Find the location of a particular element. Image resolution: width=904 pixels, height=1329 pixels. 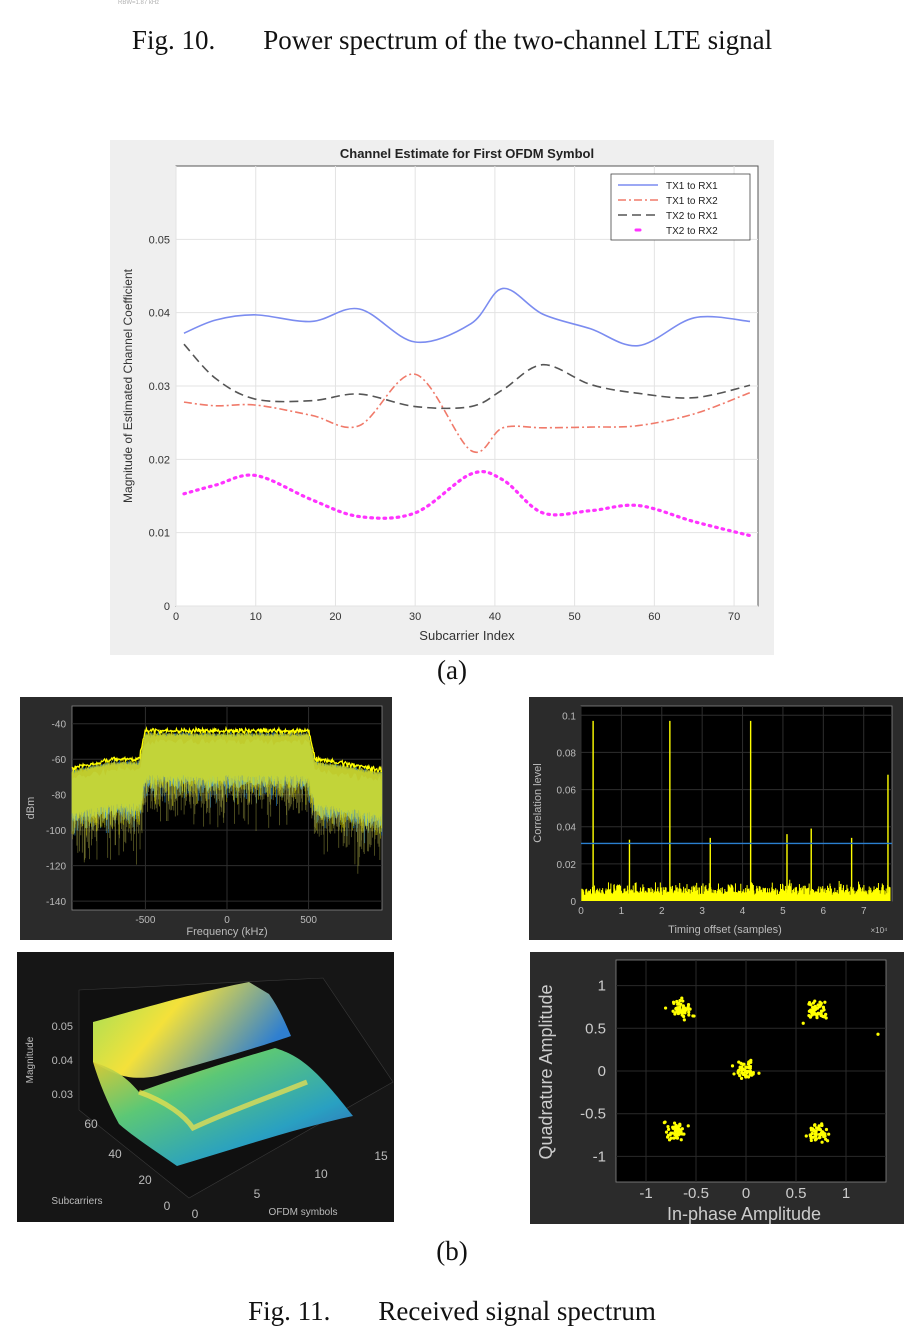

spectrum-ylabel: dBm is located at coordinates (31, 808).